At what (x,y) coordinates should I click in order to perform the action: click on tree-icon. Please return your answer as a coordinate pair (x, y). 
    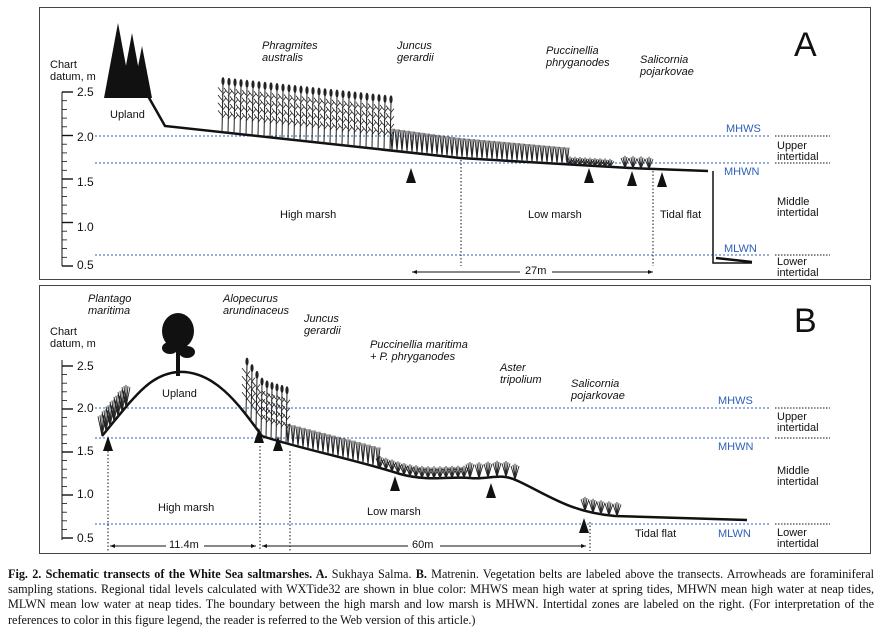
    Looking at the image, I should click on (178, 344).